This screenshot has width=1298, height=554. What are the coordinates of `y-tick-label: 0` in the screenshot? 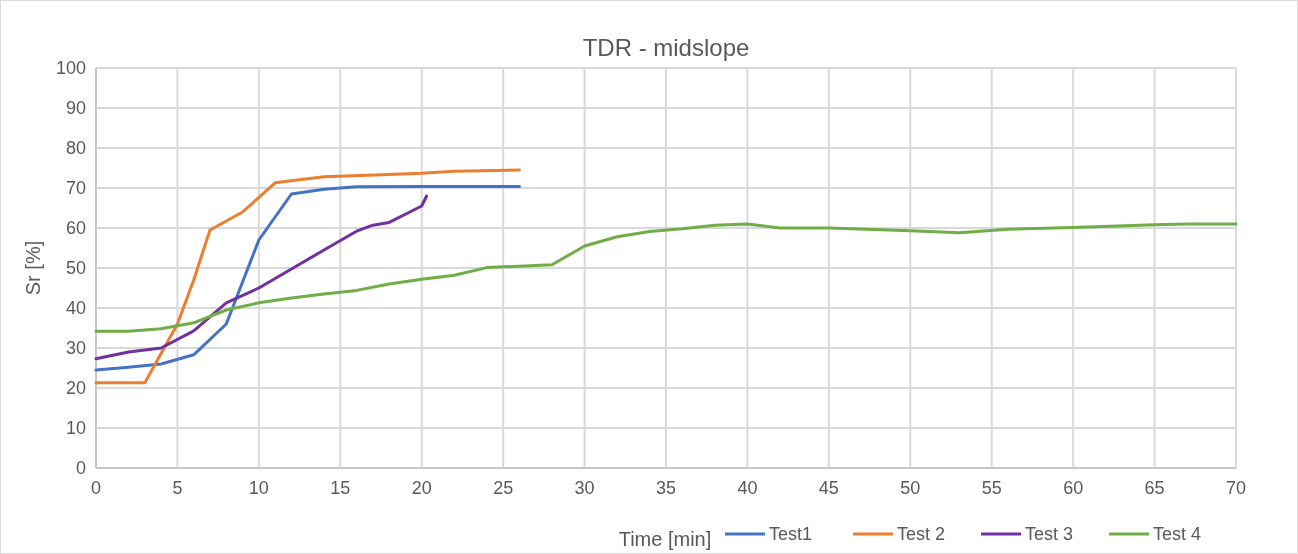 It's located at (80, 468).